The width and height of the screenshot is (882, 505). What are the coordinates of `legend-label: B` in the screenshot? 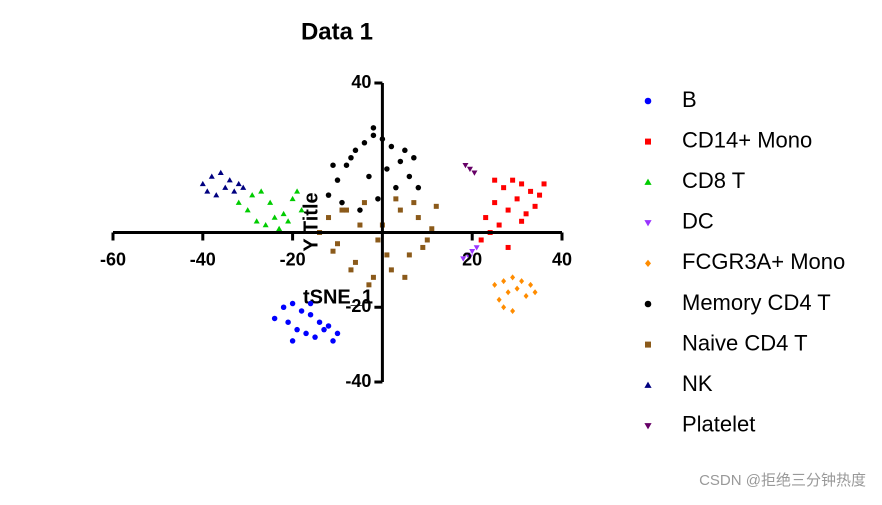 It's located at (689, 99).